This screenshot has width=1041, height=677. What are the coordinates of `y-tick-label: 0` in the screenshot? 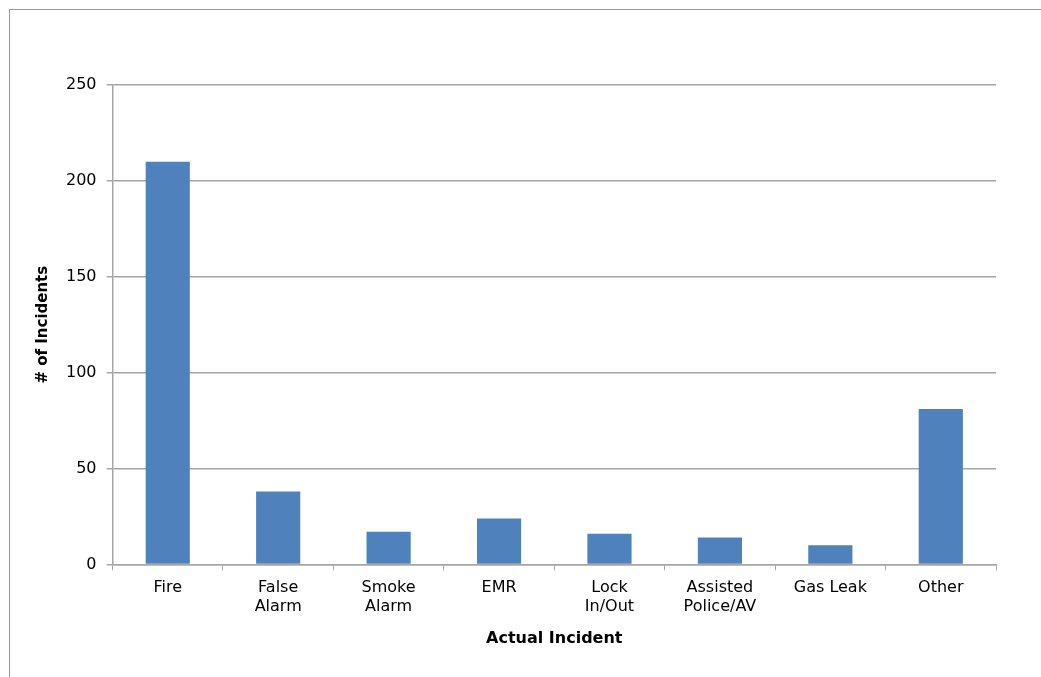 It's located at (91, 563).